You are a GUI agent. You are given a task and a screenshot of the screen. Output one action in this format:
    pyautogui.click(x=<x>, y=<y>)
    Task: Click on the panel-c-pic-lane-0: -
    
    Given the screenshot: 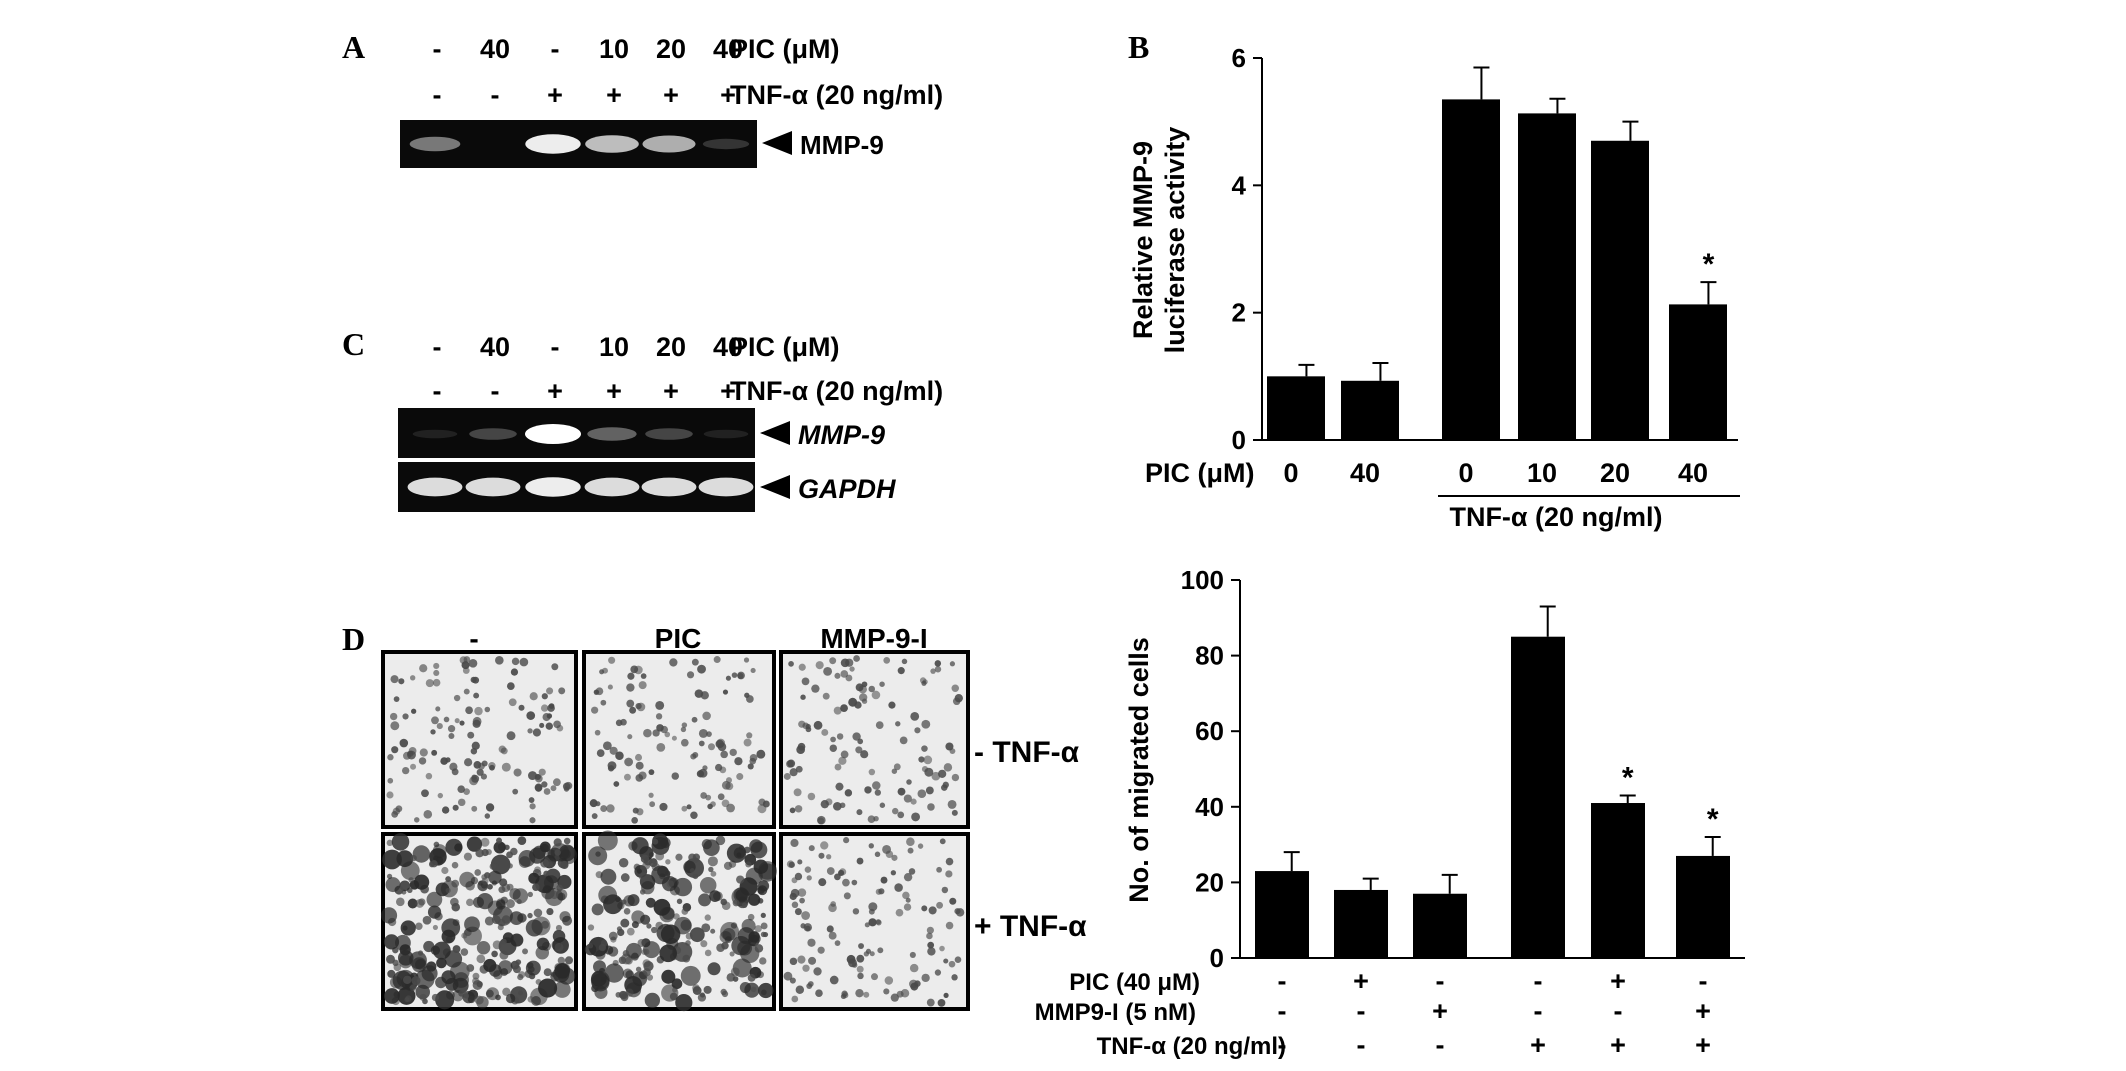 What is the action you would take?
    pyautogui.click(x=437, y=347)
    